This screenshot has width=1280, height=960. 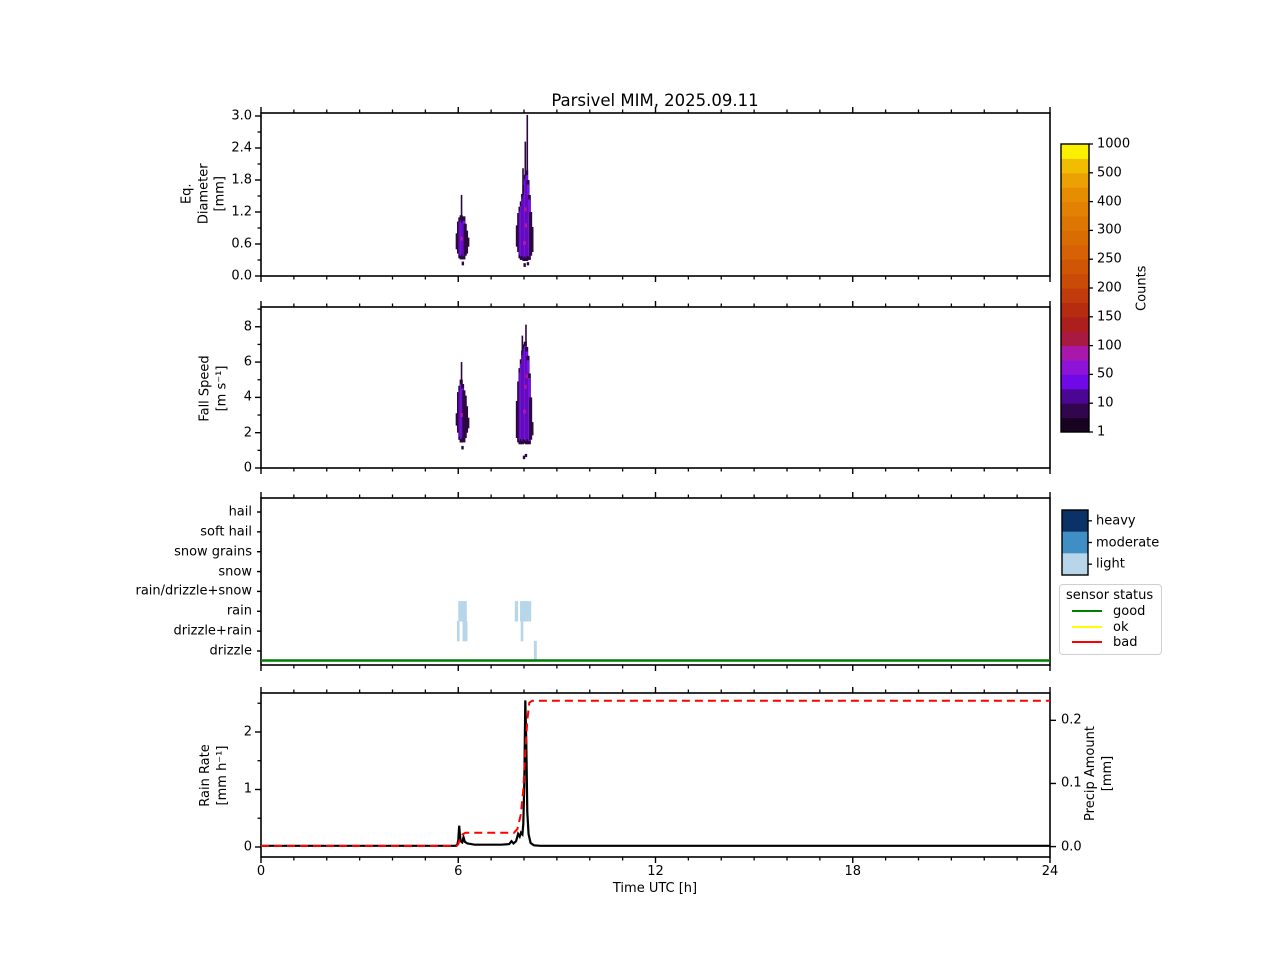 I want to click on ylabel-line: [mm h⁻¹], so click(x=222, y=775).